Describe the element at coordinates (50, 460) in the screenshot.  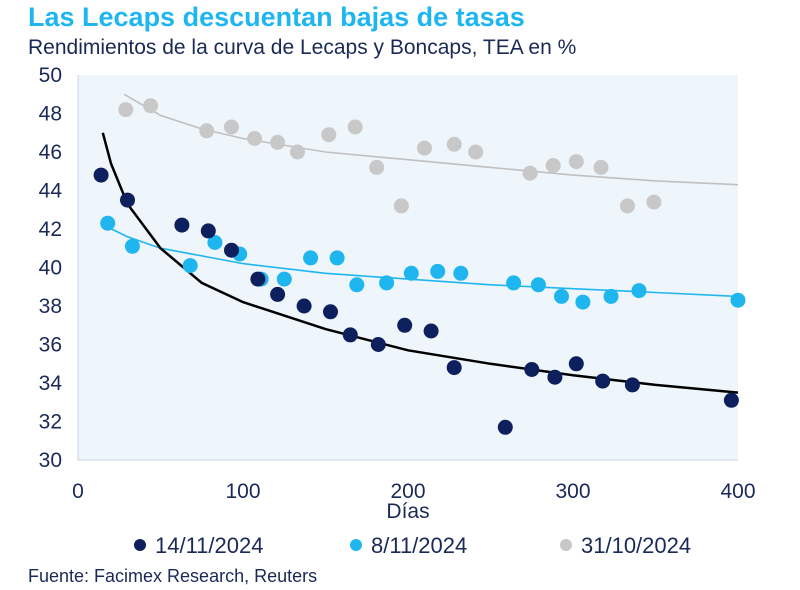
I see `y-tick-label: 30` at that location.